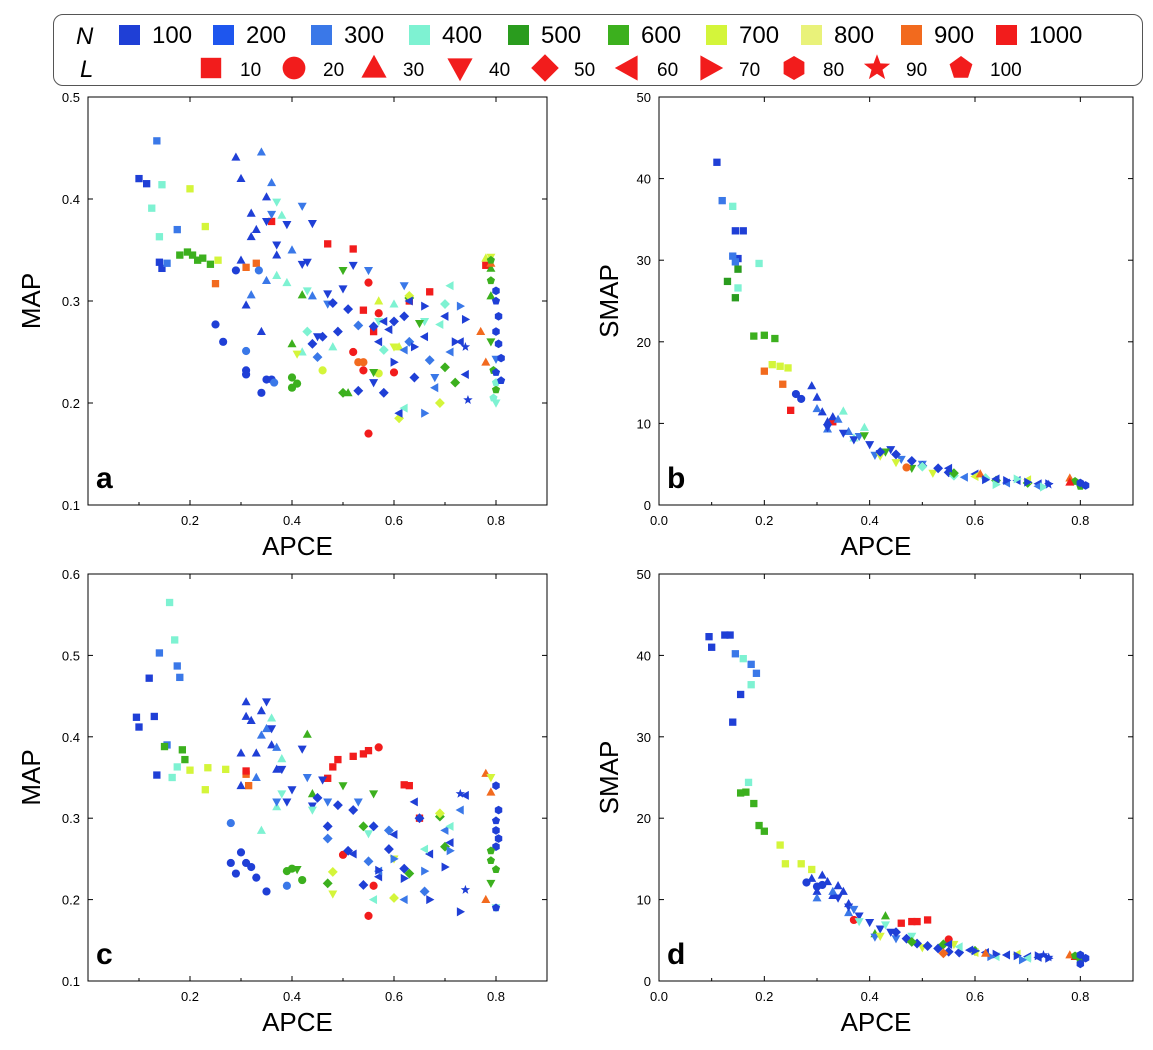 The height and width of the screenshot is (1050, 1153). Describe the element at coordinates (462, 35) in the screenshot. I see `legend-n-label-400: 400` at that location.